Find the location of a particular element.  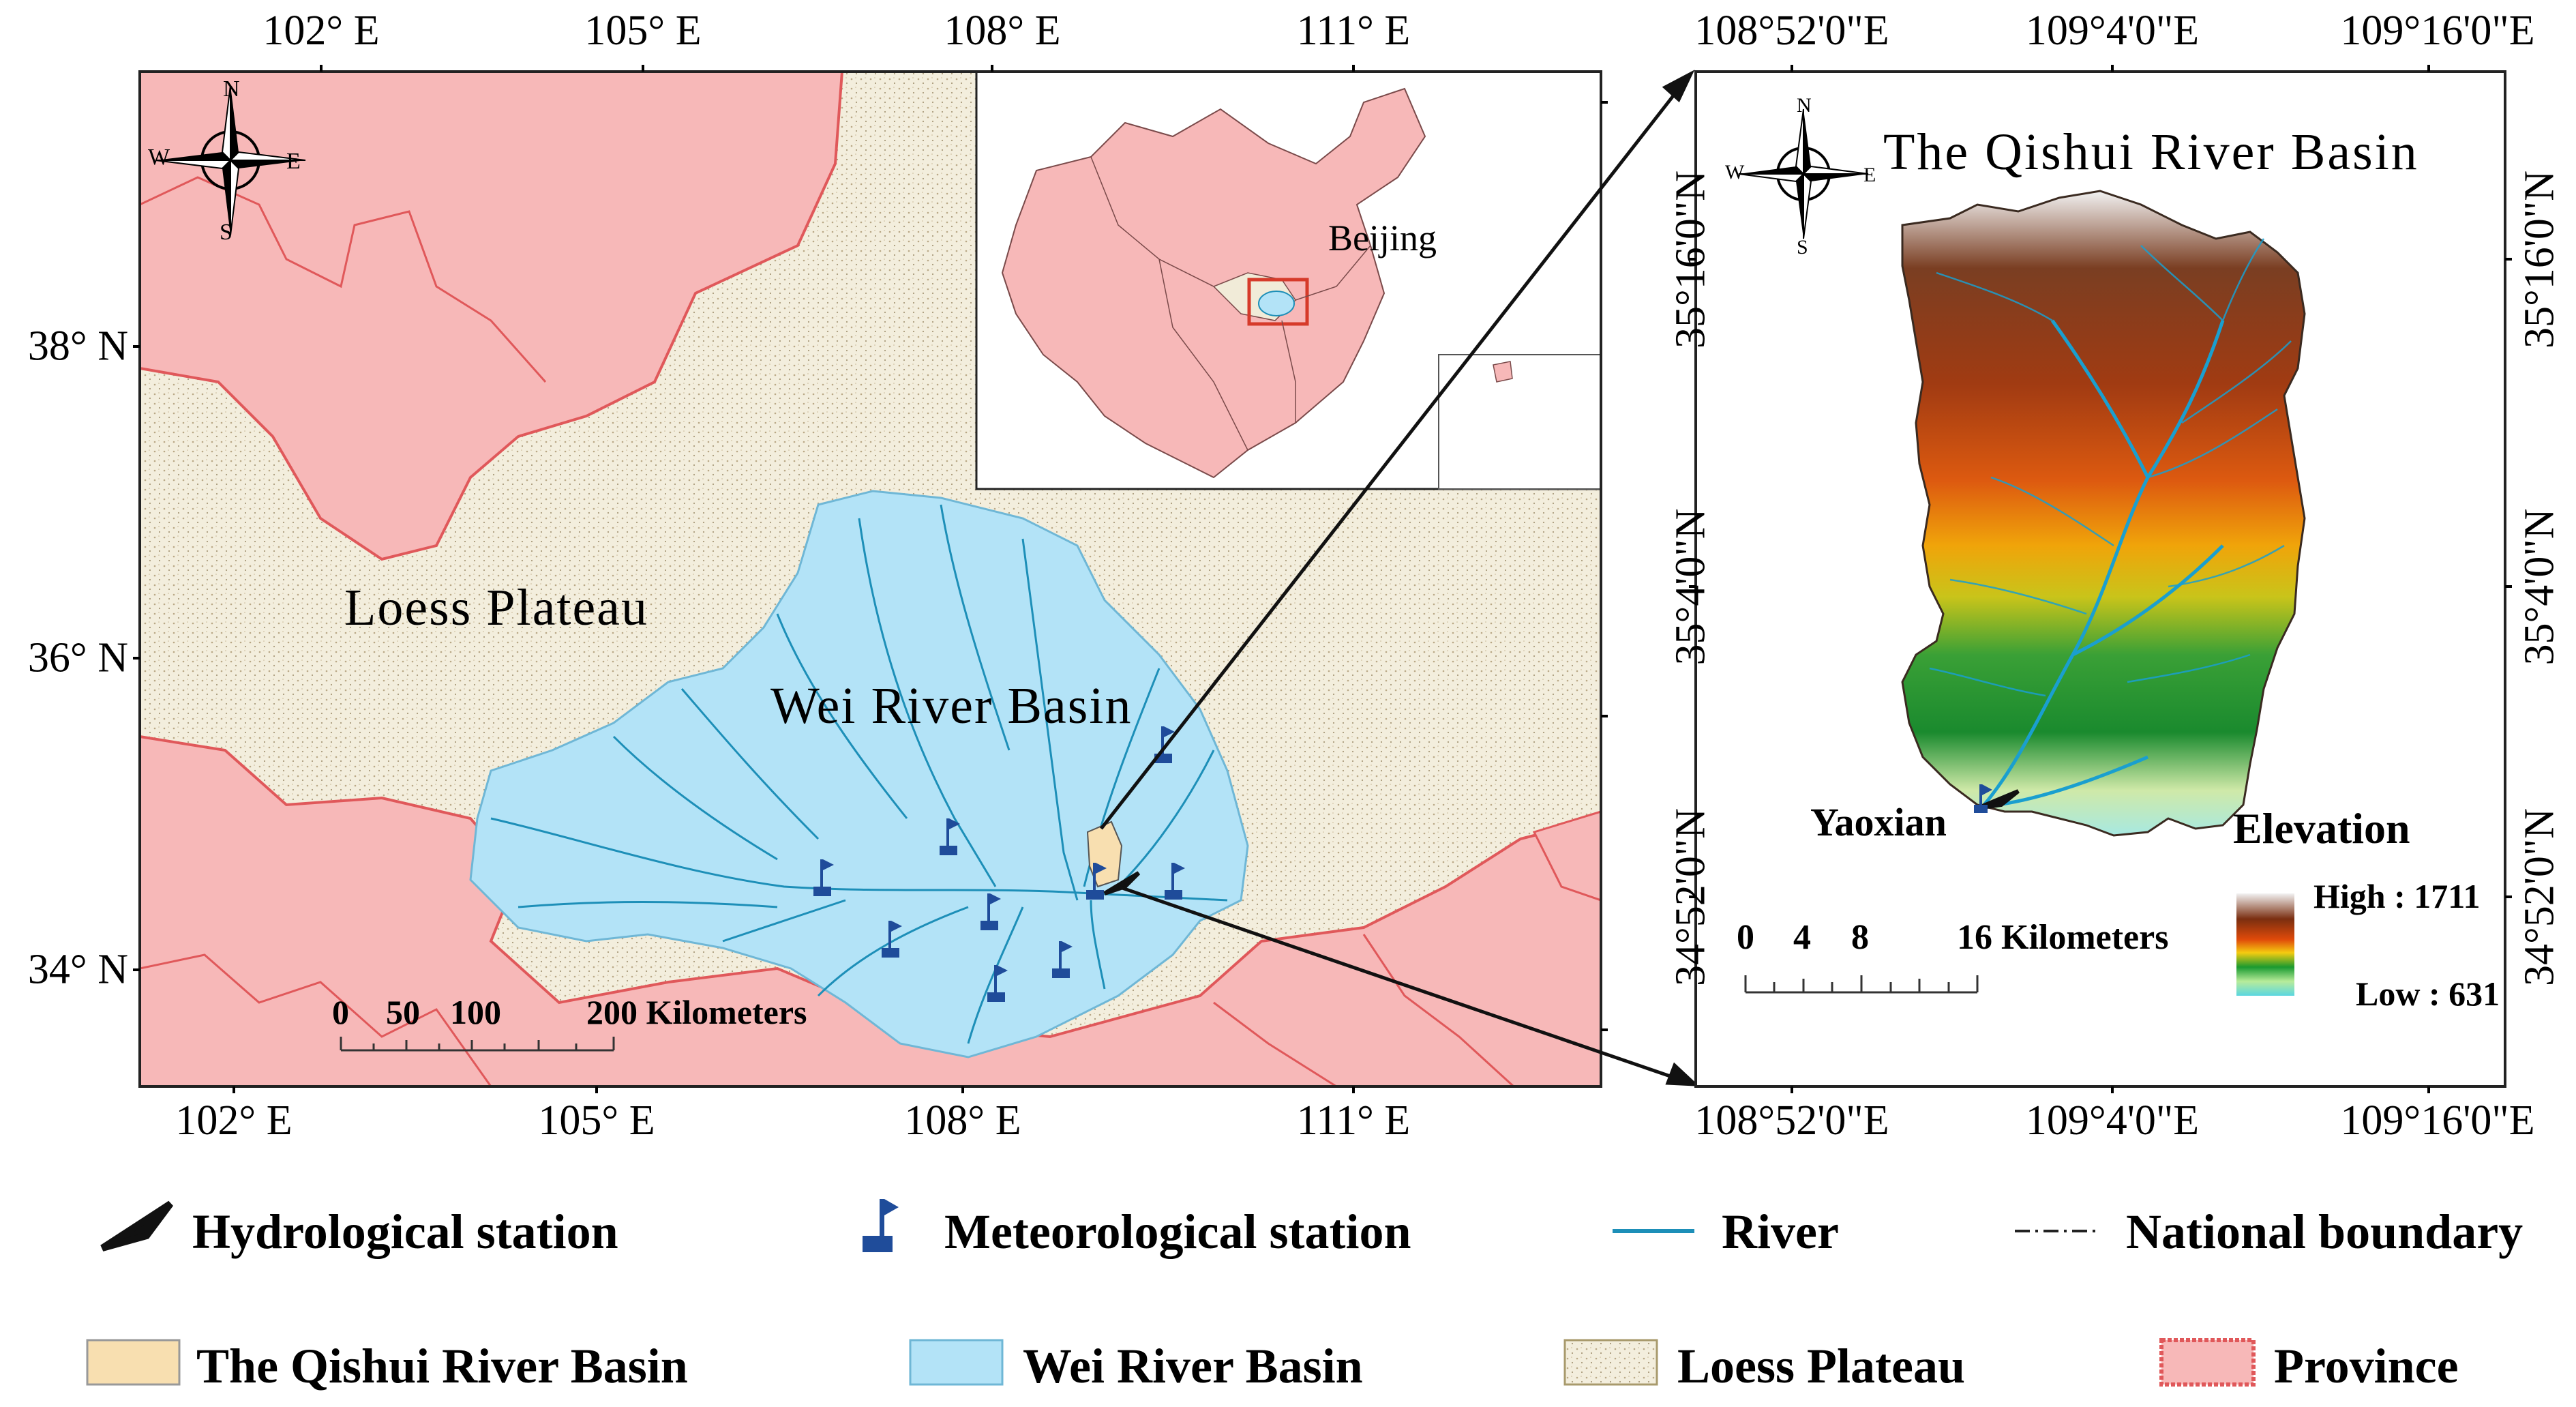

inset-highlight-box is located at coordinates (1278, 302).